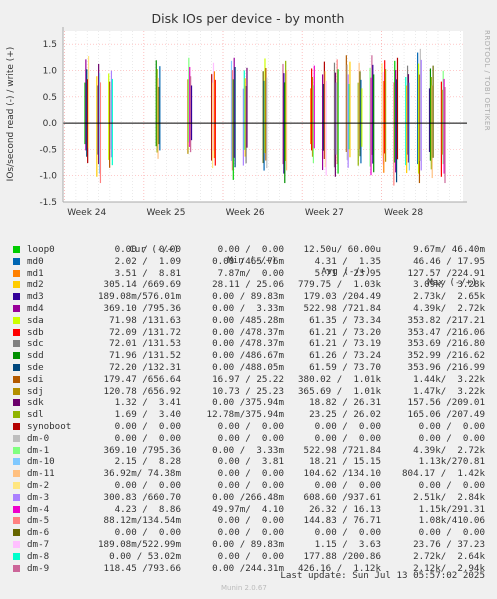 The width and height of the screenshot is (497, 599). What do you see at coordinates (139, 297) in the screenshot?
I see `legend-cur: 189.08m/576.01m` at bounding box center [139, 297].